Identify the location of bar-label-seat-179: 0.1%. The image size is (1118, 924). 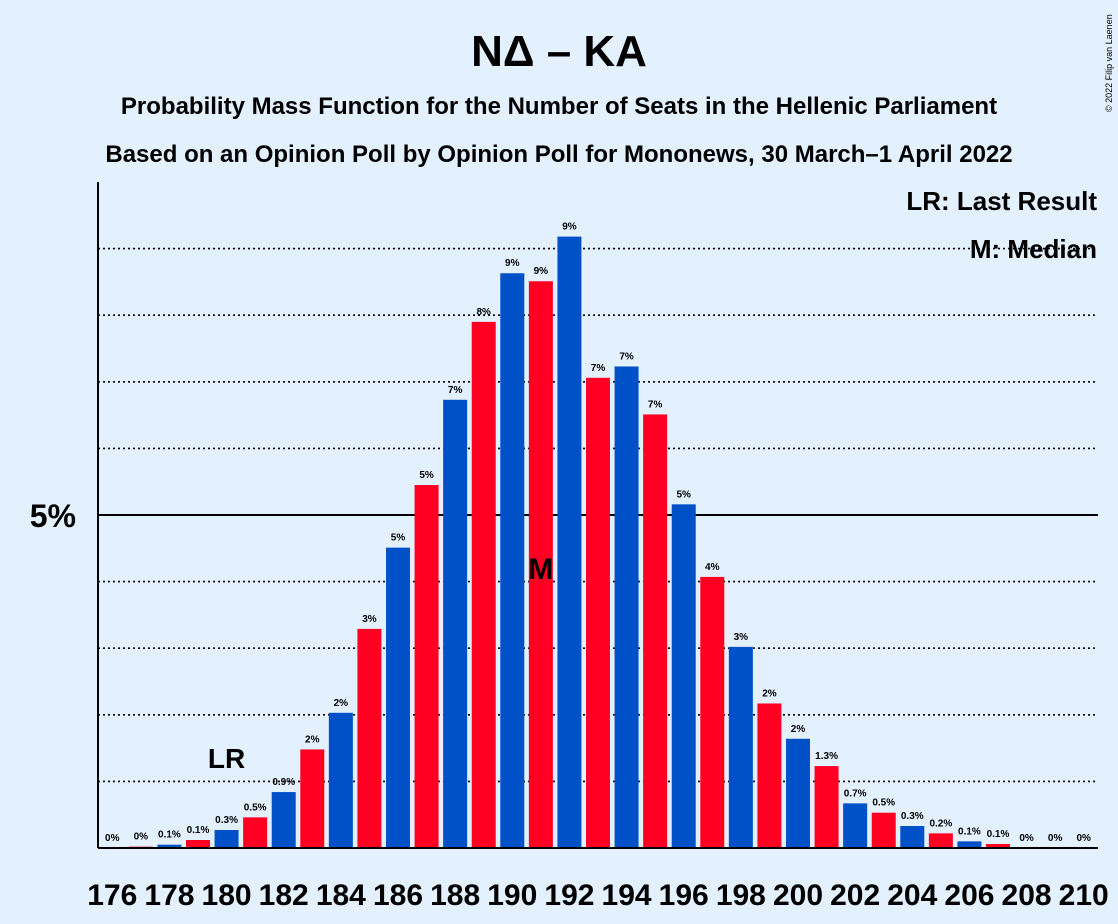
(198, 830).